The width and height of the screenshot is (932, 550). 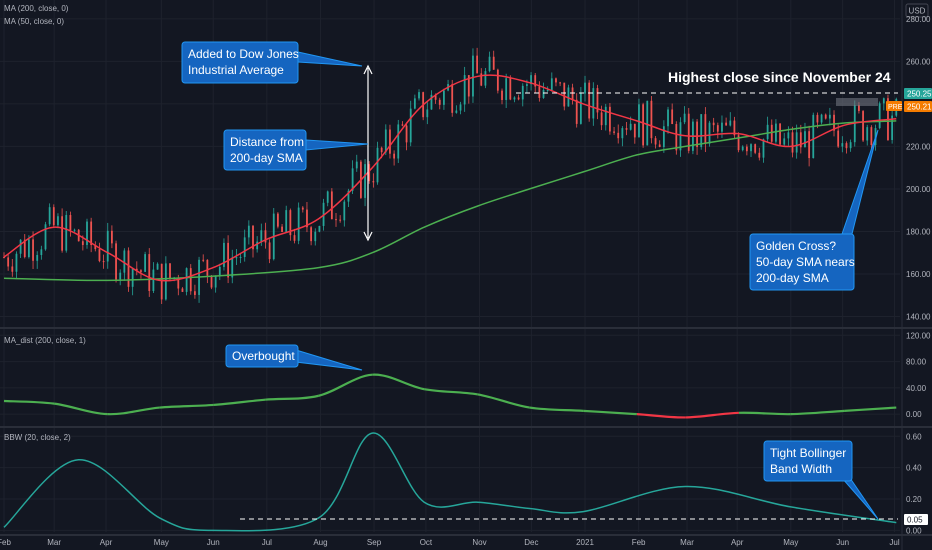 What do you see at coordinates (918, 146) in the screenshot?
I see `y-tick-label: 220.00` at bounding box center [918, 146].